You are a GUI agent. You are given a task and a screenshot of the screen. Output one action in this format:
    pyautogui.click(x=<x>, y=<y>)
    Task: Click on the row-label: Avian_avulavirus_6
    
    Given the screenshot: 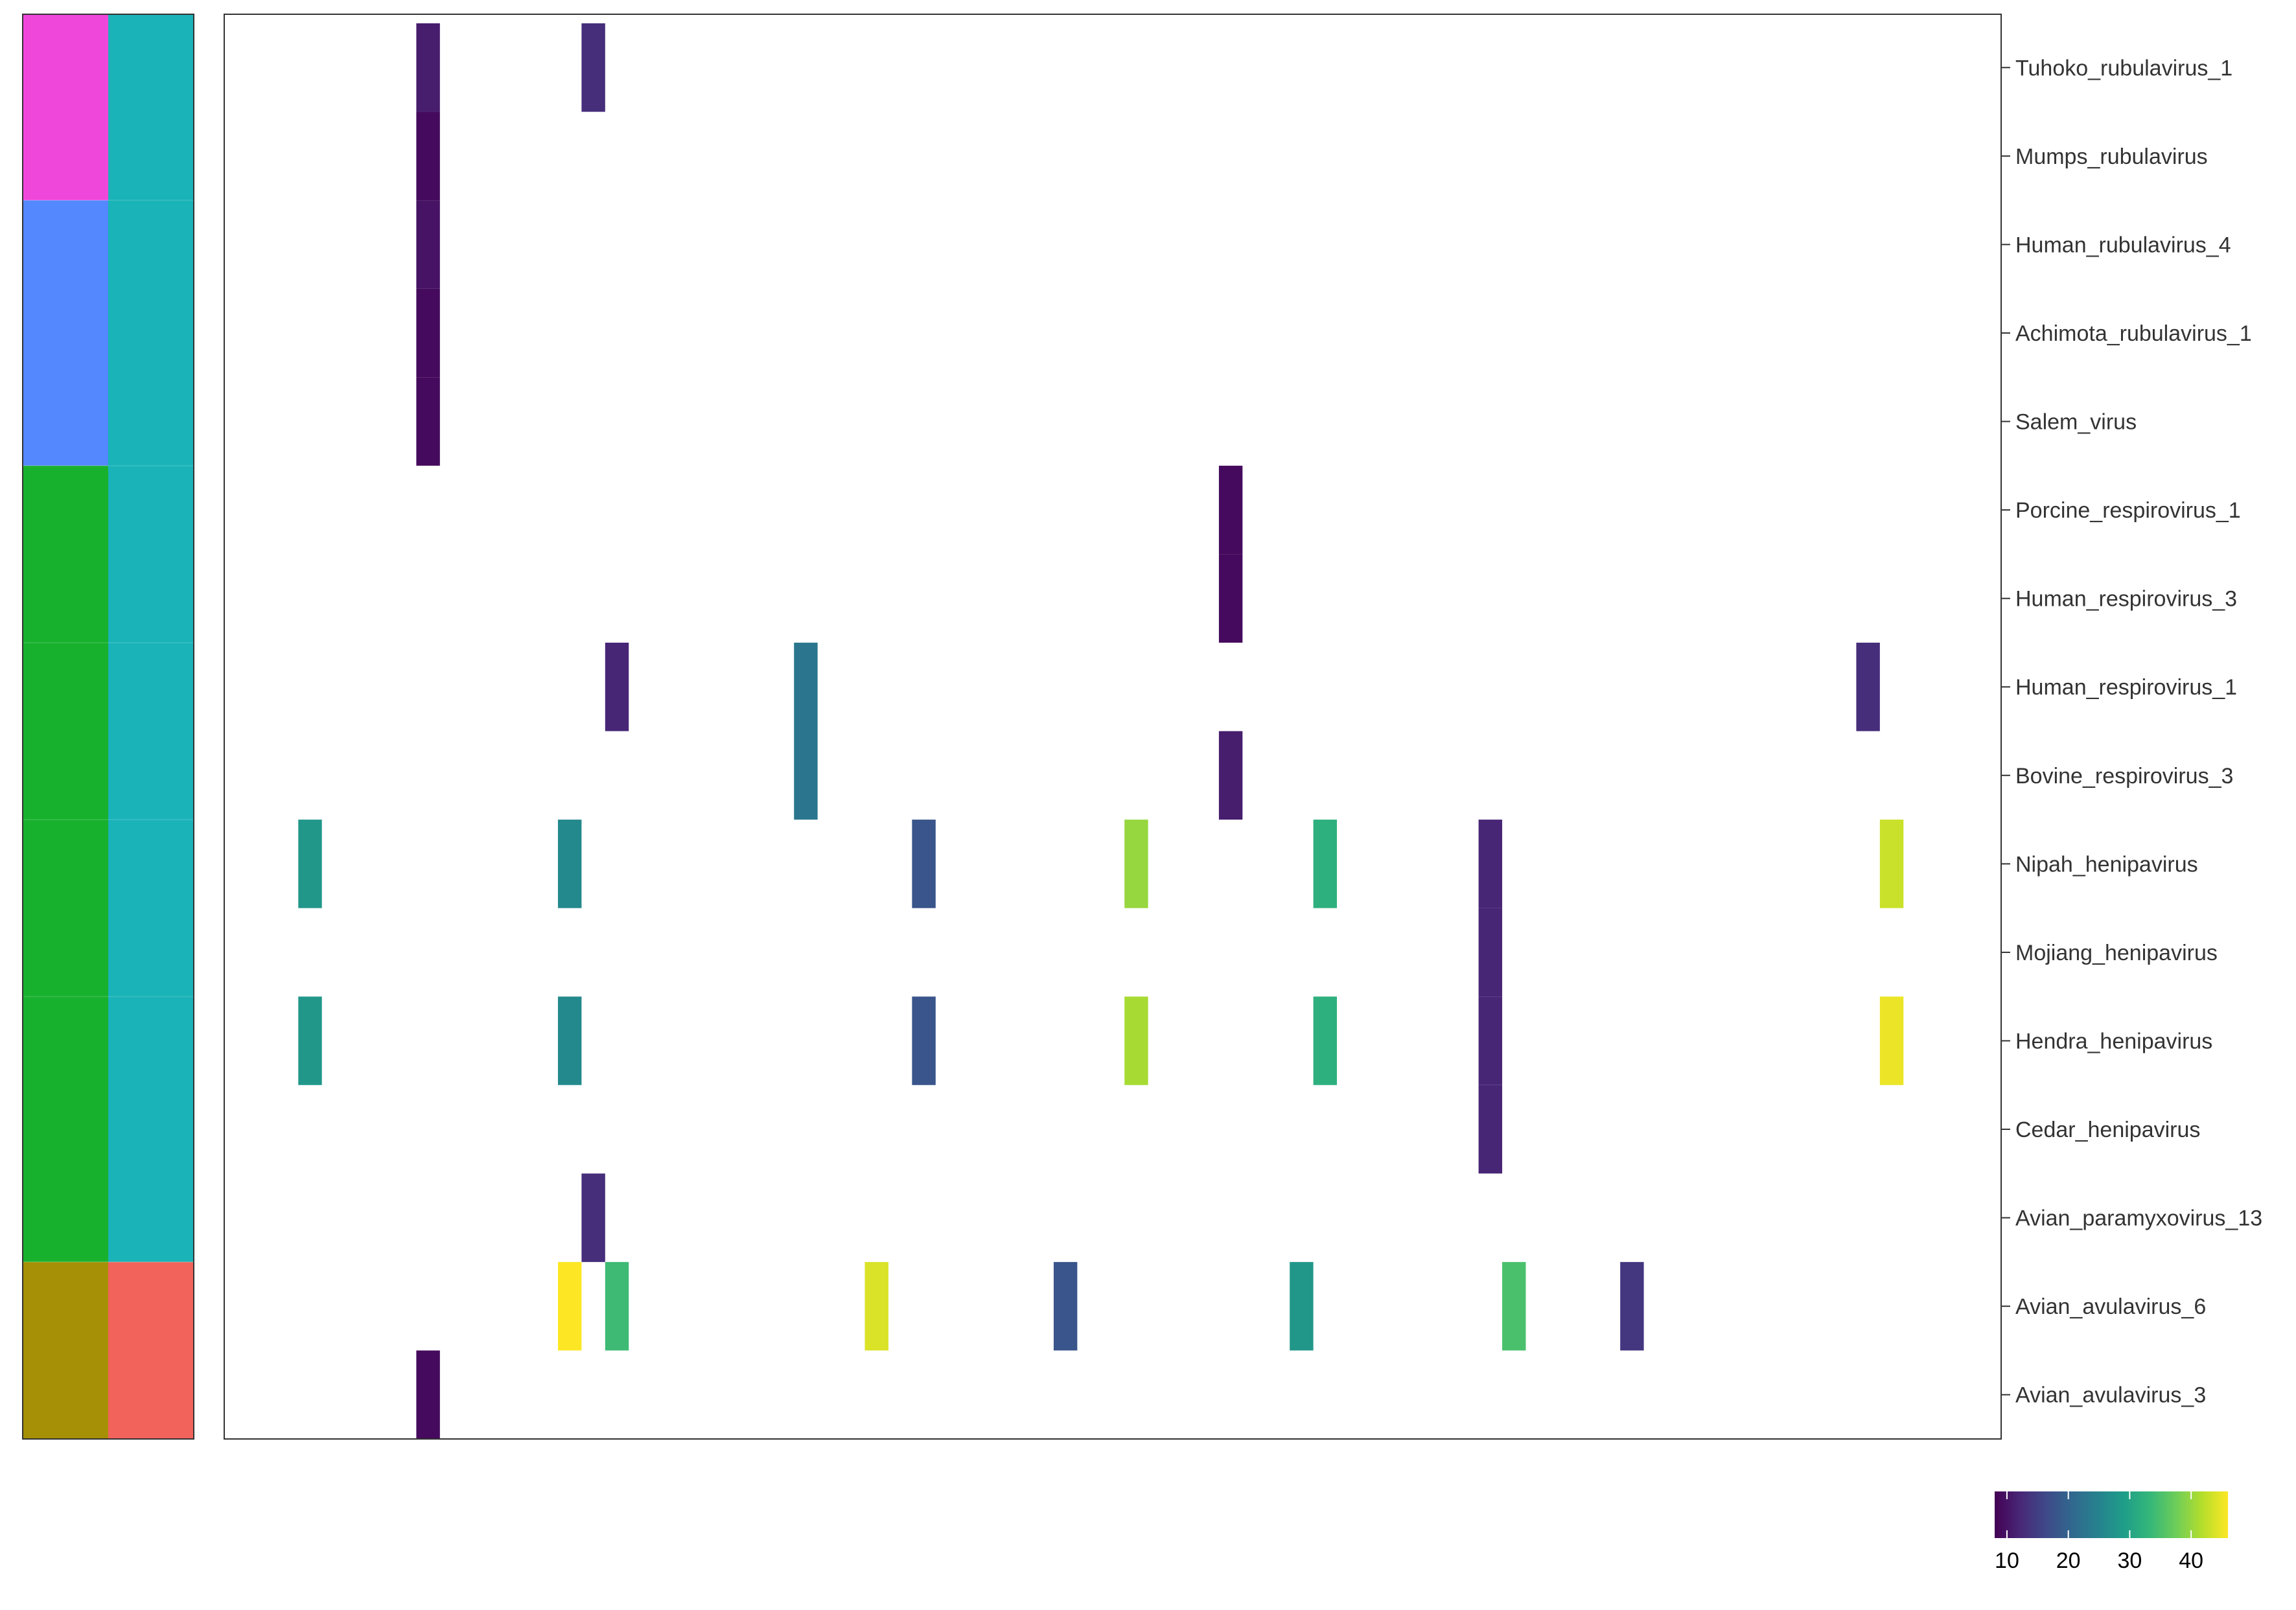 What is the action you would take?
    pyautogui.click(x=2110, y=1306)
    